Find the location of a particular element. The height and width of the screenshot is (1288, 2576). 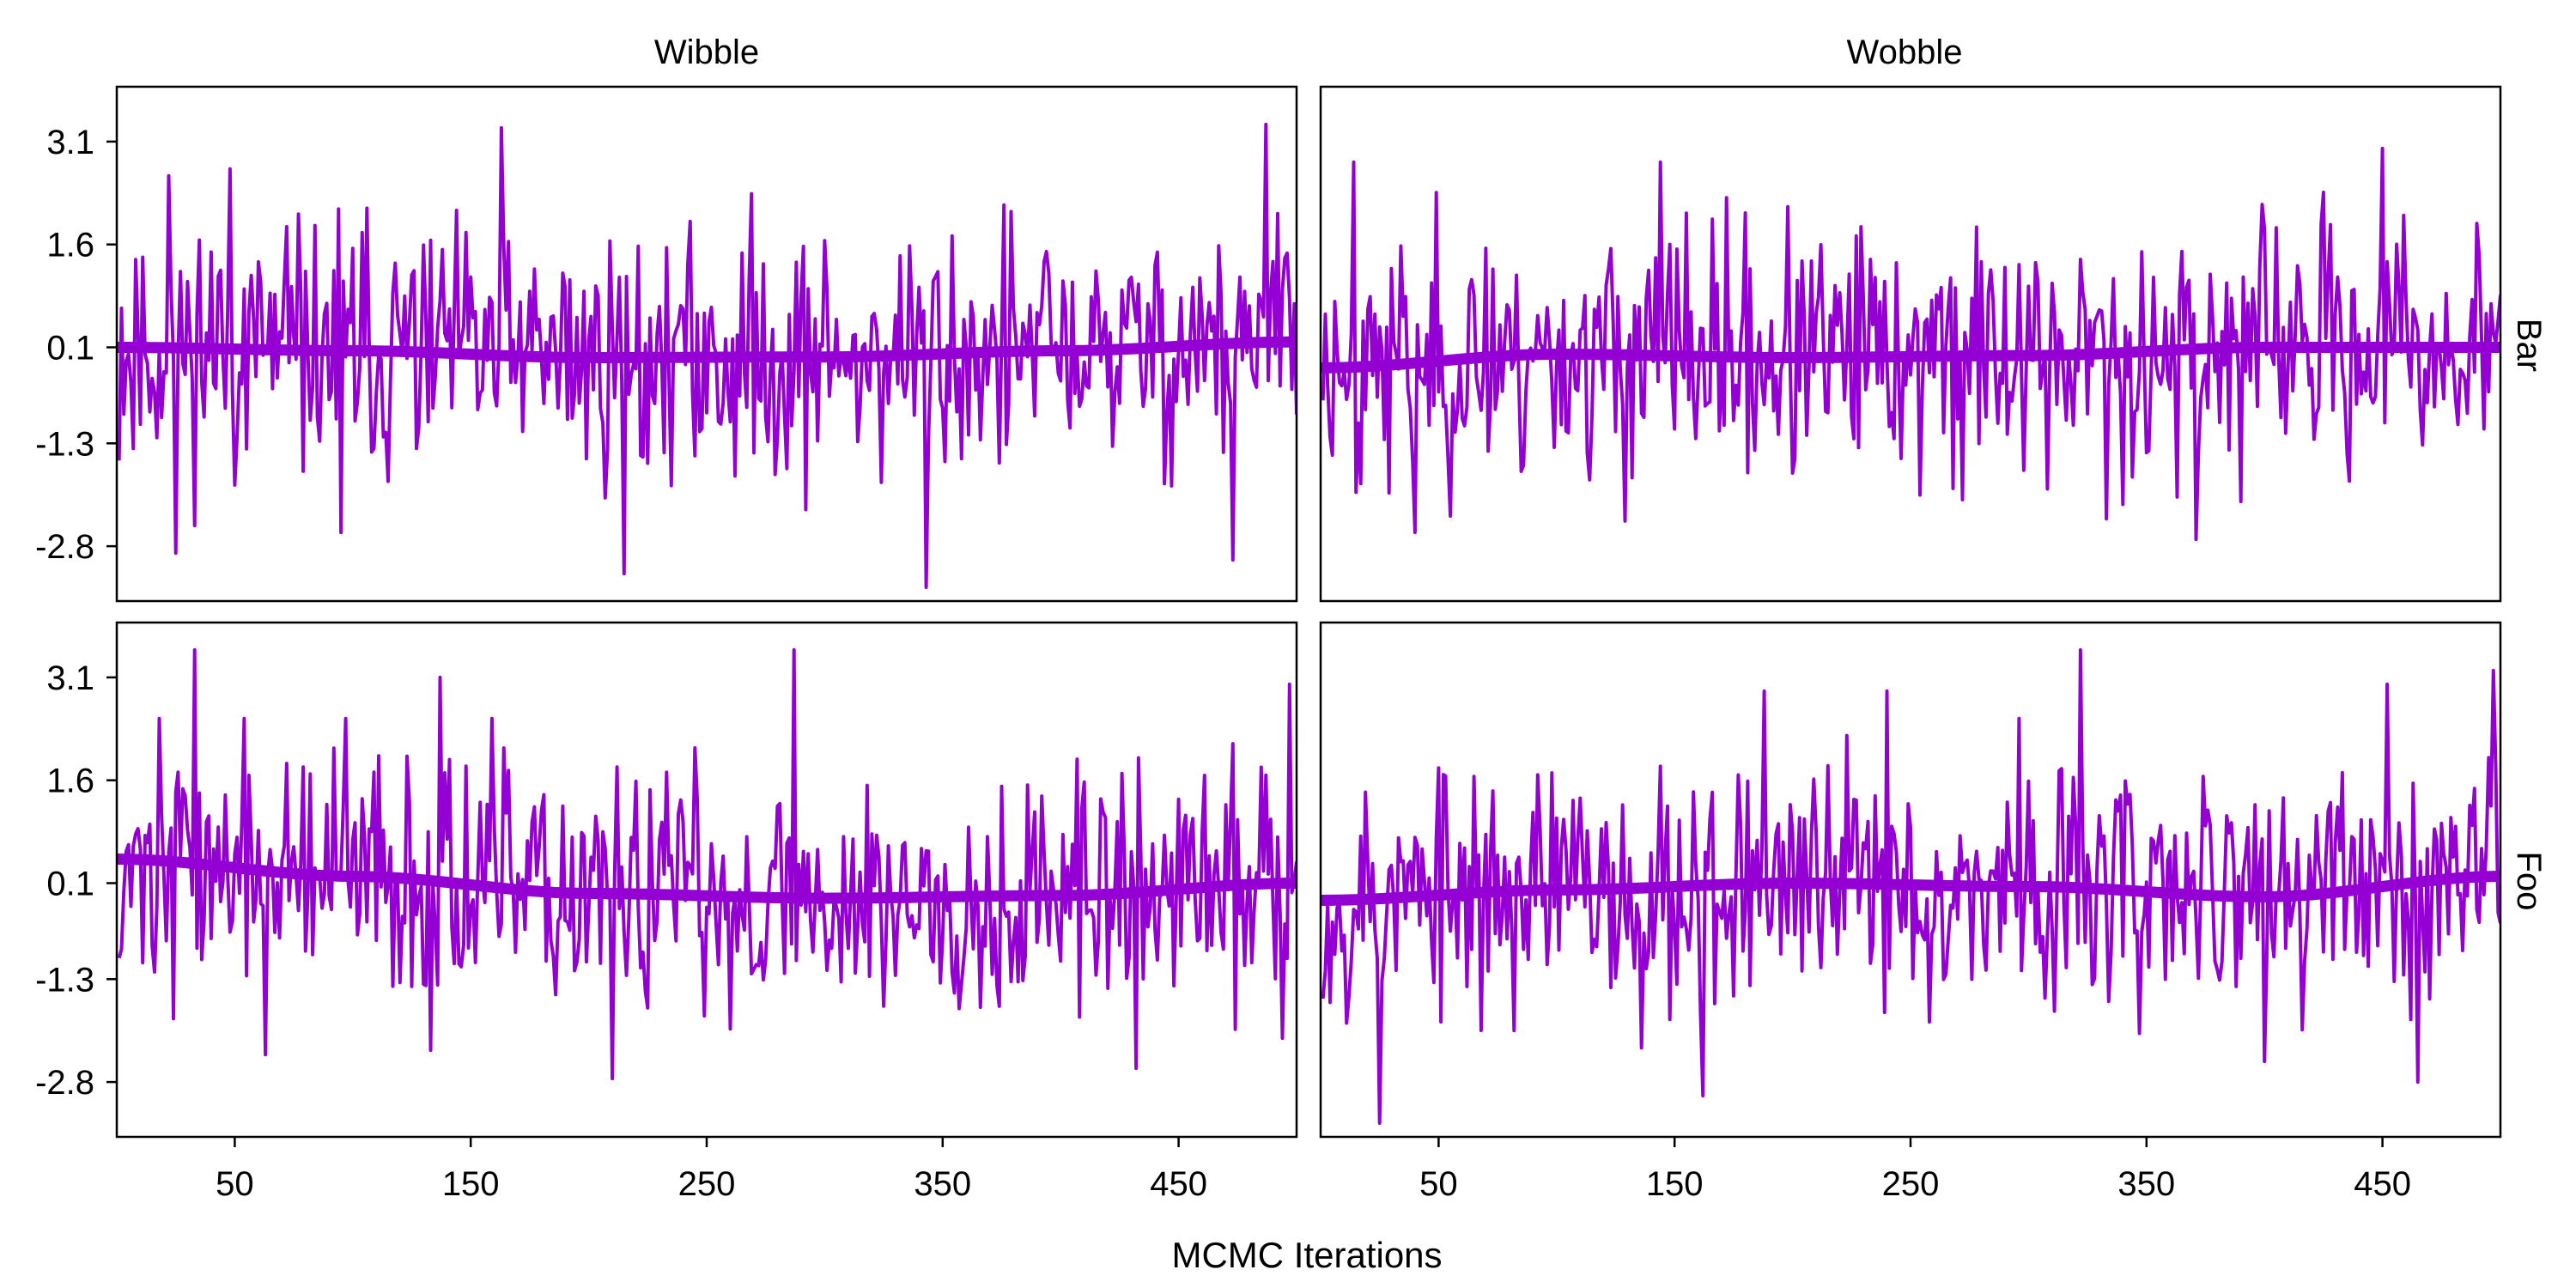

smooth-line-bar-wibble is located at coordinates (707, 349).